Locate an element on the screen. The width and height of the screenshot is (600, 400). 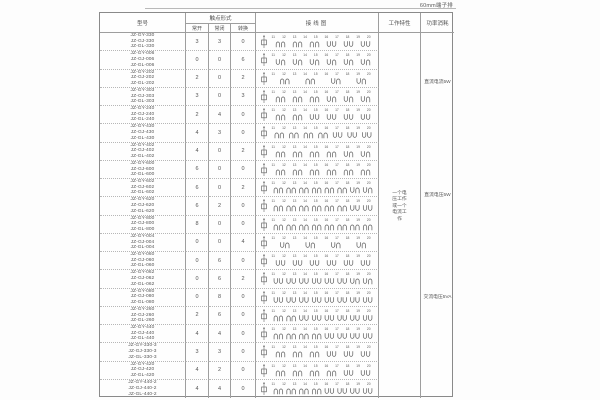
model-number: JZ-GJ-600 is located at coordinates (142, 169).